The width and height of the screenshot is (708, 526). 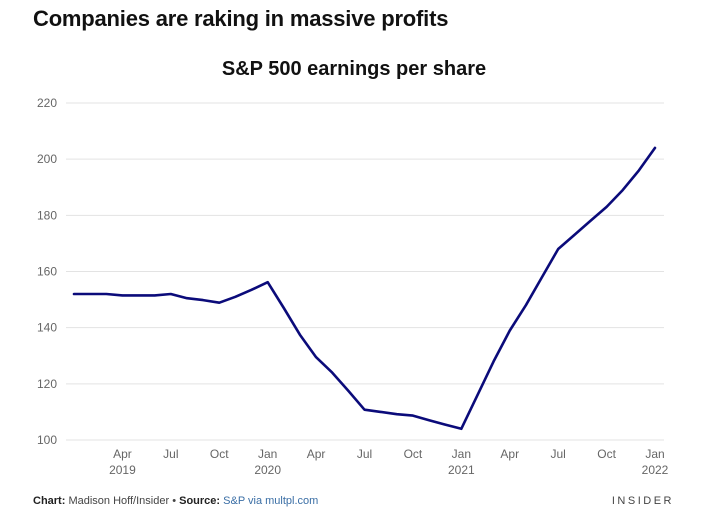 What do you see at coordinates (119, 501) in the screenshot?
I see `chart-credit: Madison Hoff/Insider` at bounding box center [119, 501].